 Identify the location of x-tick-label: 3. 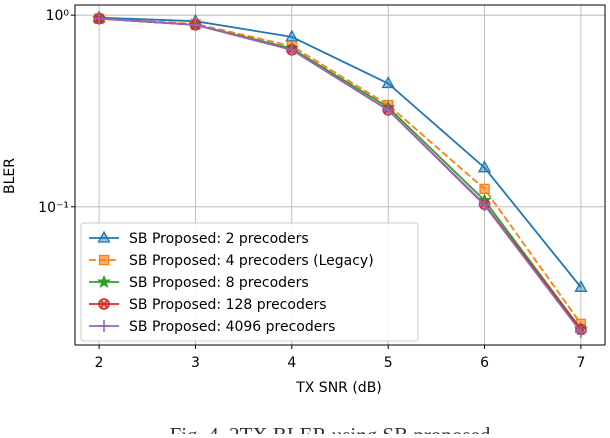
(195, 363).